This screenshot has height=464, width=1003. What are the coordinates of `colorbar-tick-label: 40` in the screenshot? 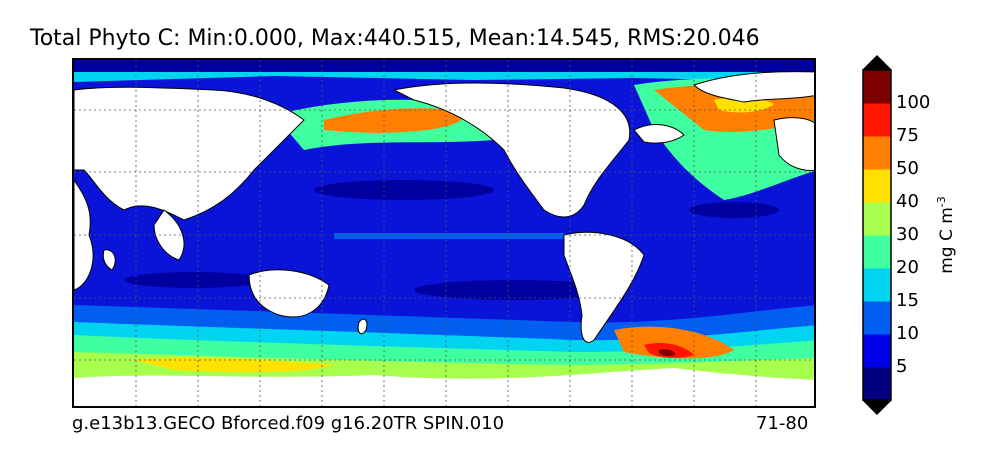 It's located at (907, 201).